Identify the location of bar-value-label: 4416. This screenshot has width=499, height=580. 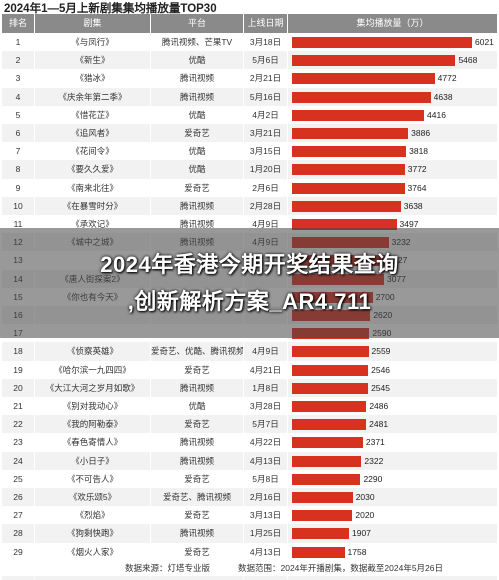
(436, 114).